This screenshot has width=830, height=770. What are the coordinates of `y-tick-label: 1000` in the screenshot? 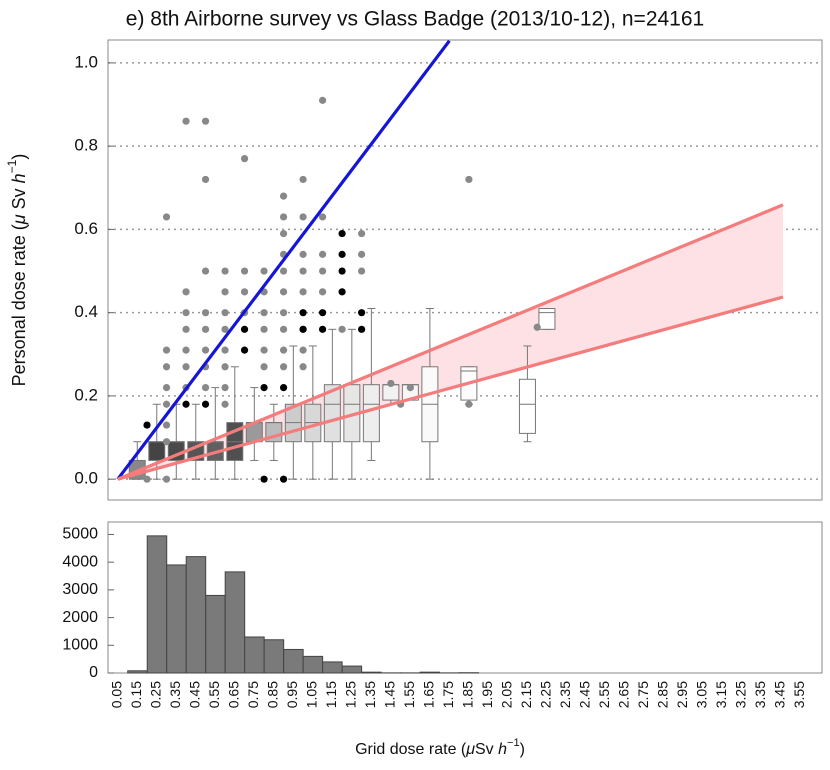 It's located at (80, 645).